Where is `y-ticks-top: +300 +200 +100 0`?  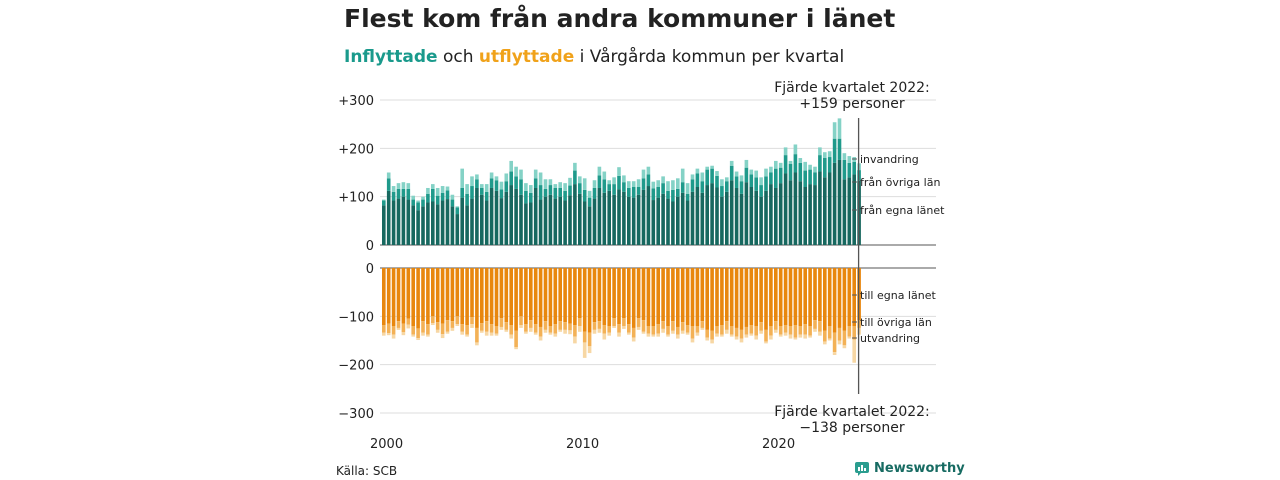 y-ticks-top: +300 +200 +100 0 is located at coordinates (356, 174).